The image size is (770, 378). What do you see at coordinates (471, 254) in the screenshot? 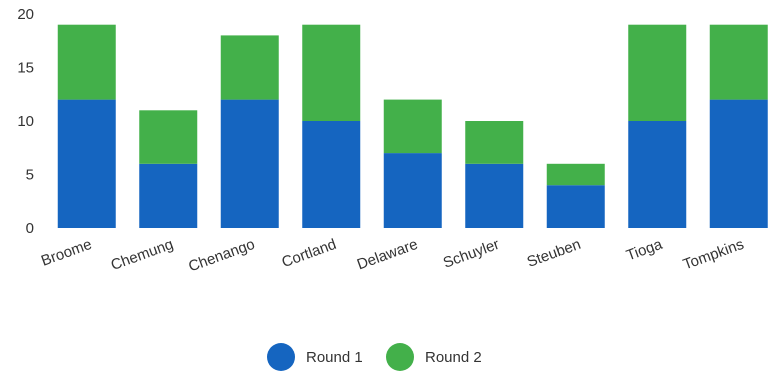
I see `x-tick-label: Schuyler` at bounding box center [471, 254].